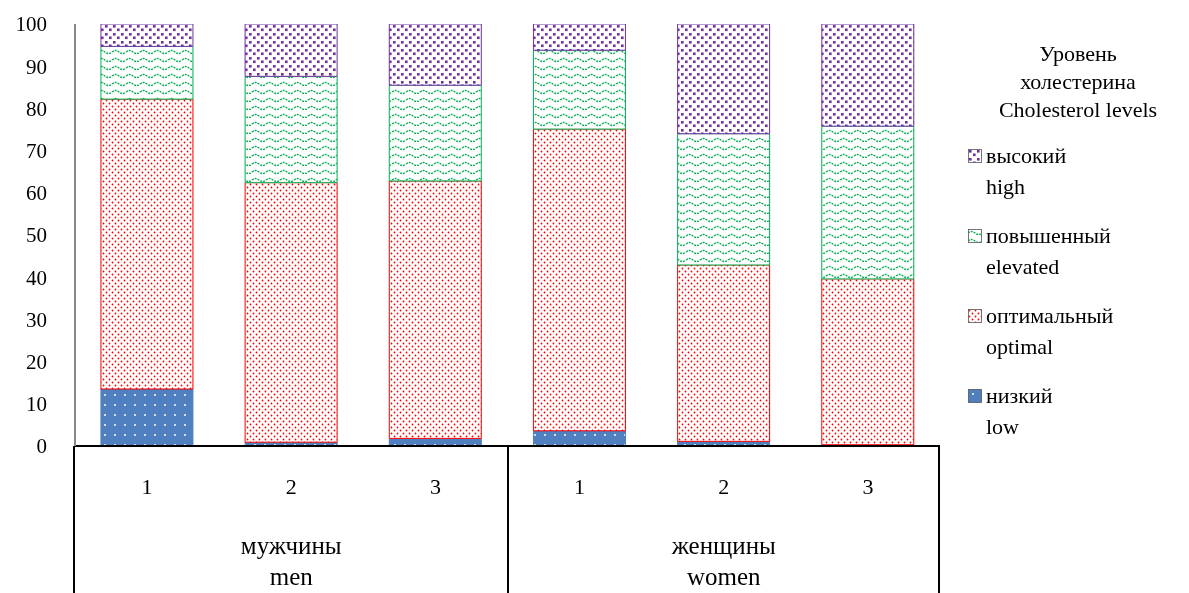  I want to click on text: мужчины men, so click(291, 561).